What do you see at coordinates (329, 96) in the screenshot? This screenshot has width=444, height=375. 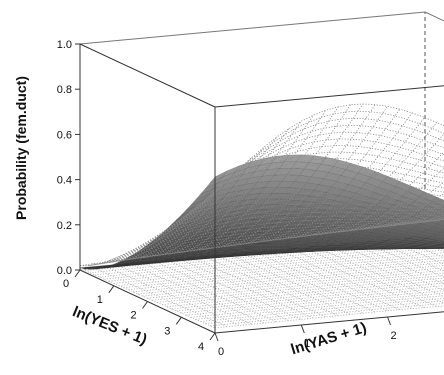 I see `box-edge-top-right` at bounding box center [329, 96].